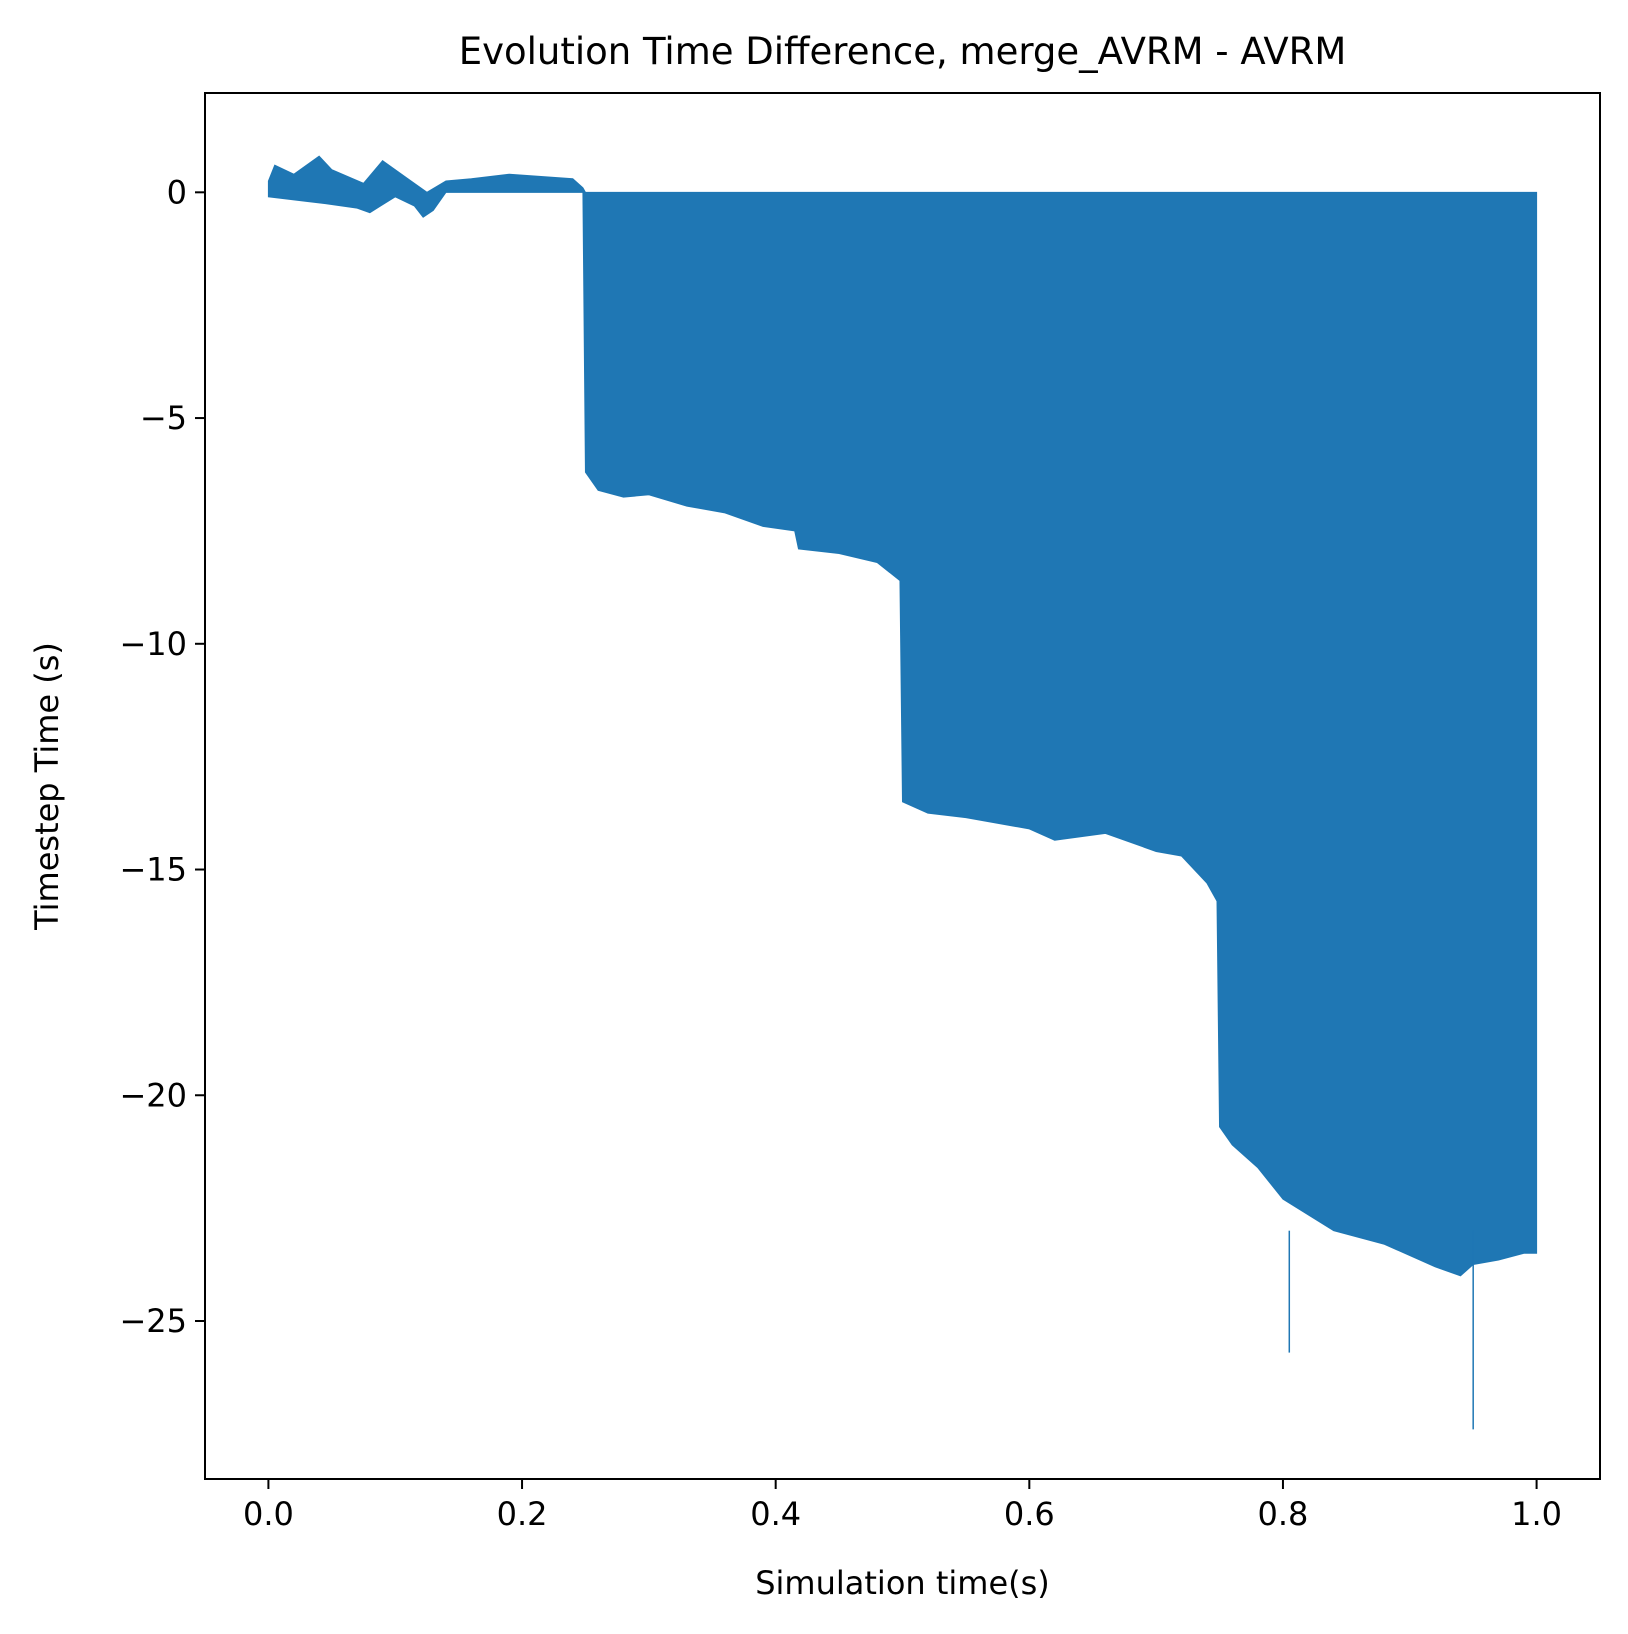  Describe the element at coordinates (153, 870) in the screenshot. I see `y-tick-label-3: −15` at that location.